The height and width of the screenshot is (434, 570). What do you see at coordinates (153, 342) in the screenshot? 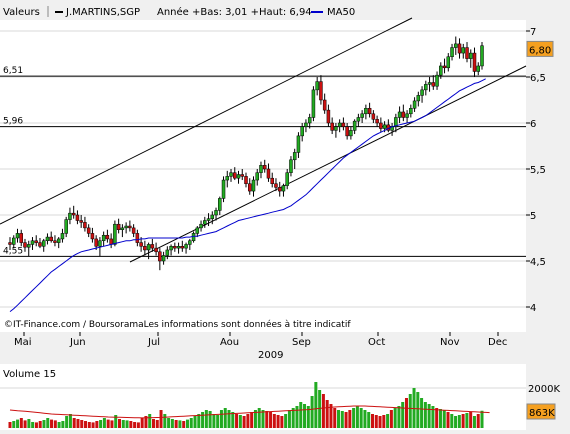
I see `x-tick-label: Jul` at bounding box center [153, 342].